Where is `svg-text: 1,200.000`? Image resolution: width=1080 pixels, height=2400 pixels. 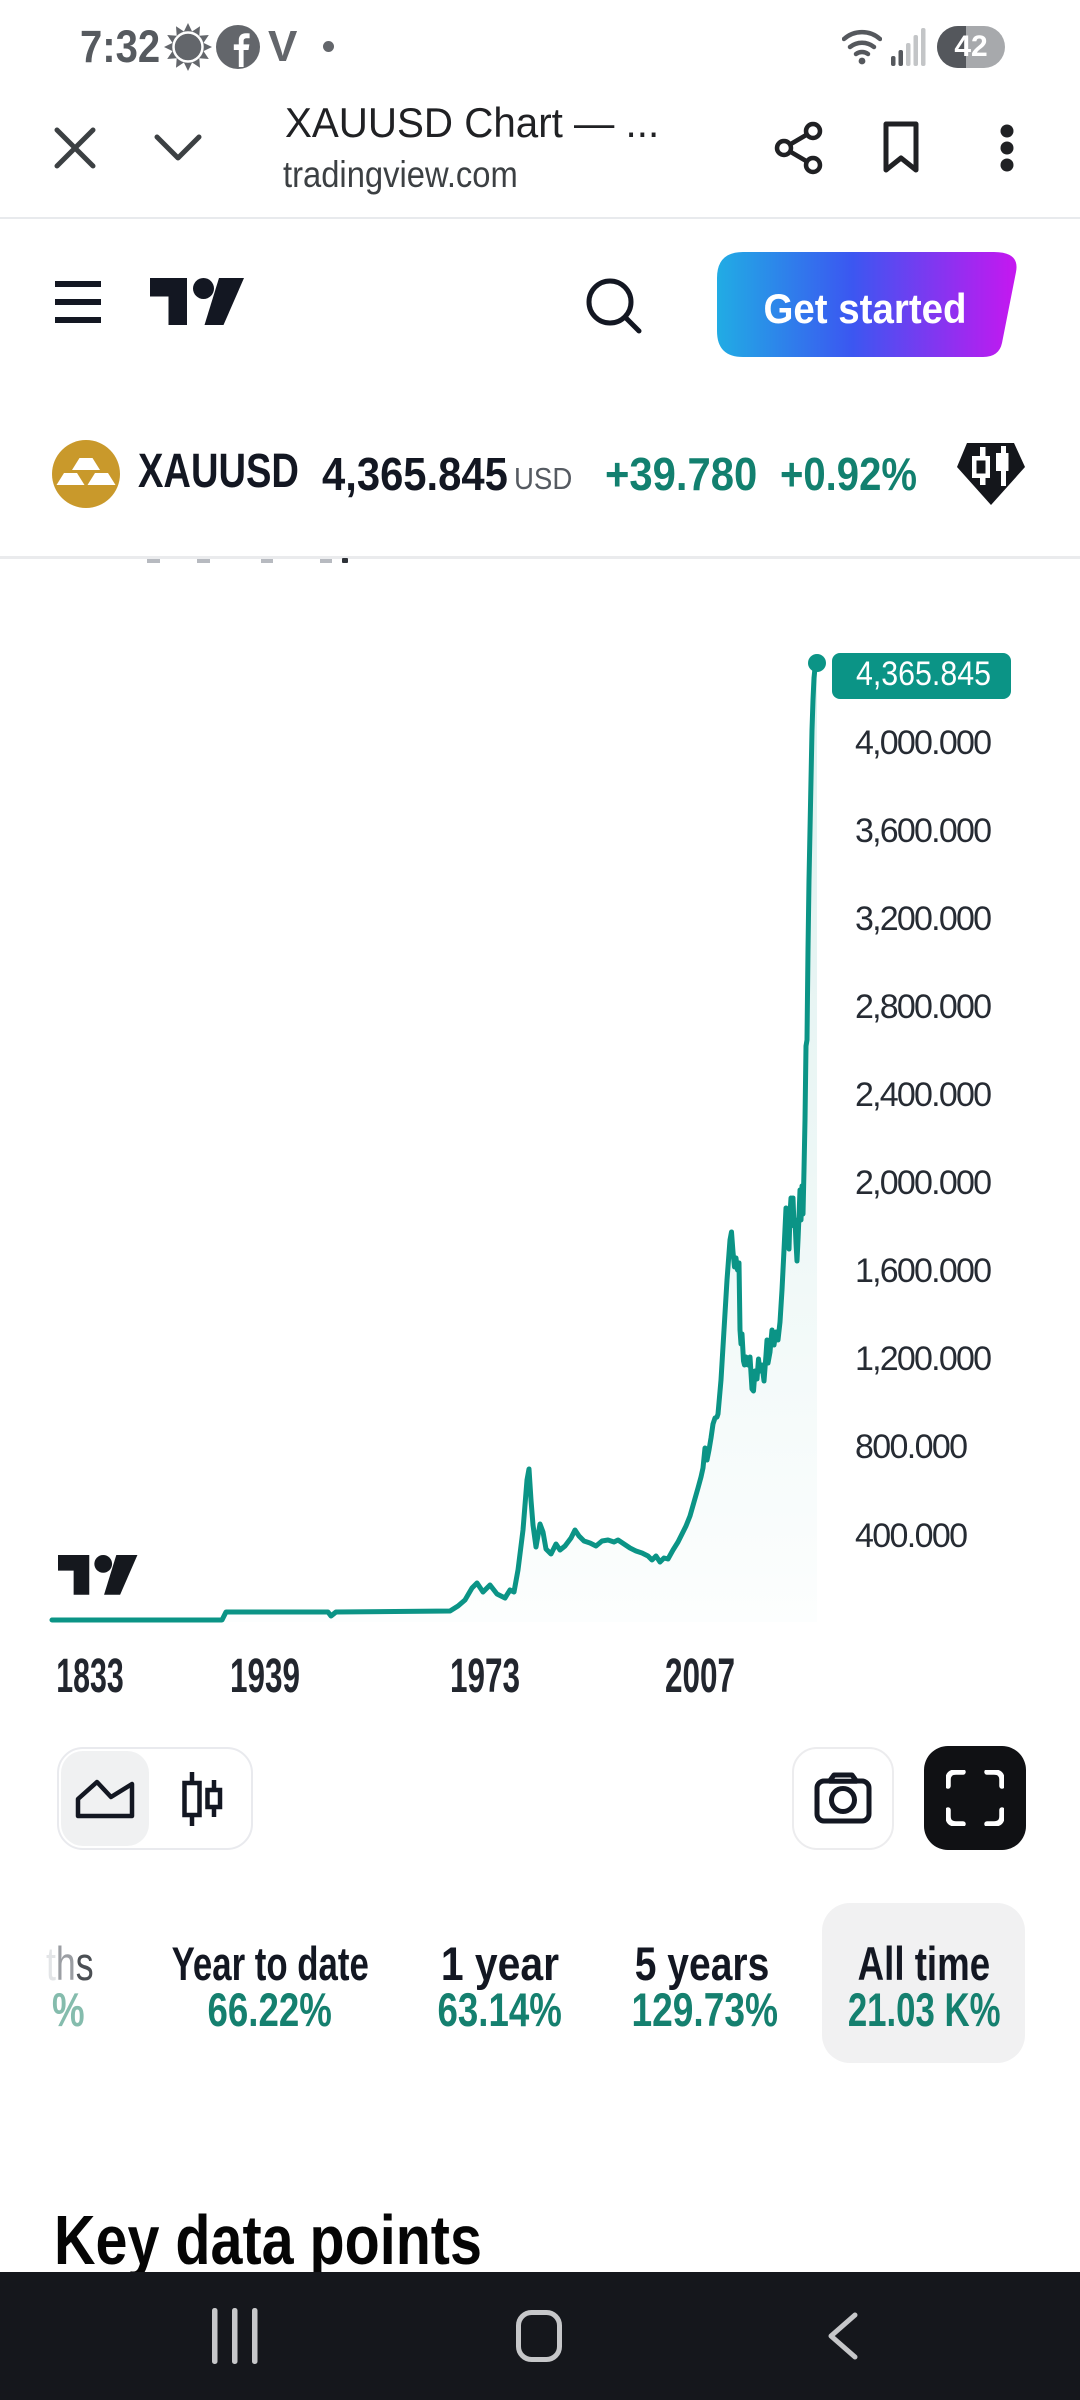 svg-text: 1,200.000 is located at coordinates (923, 1359).